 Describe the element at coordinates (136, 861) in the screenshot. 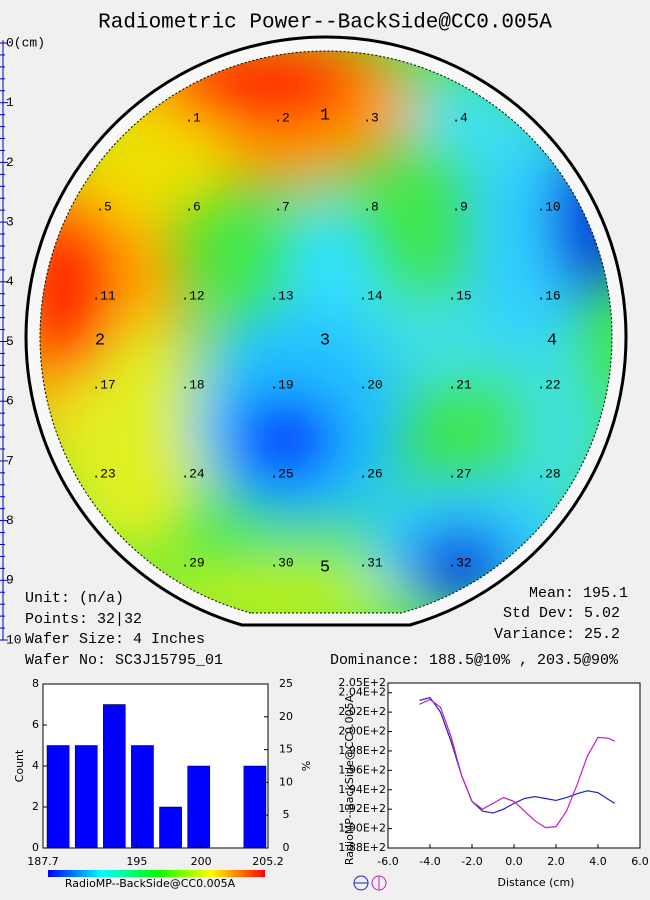

I see `x-tick-label: 195` at that location.